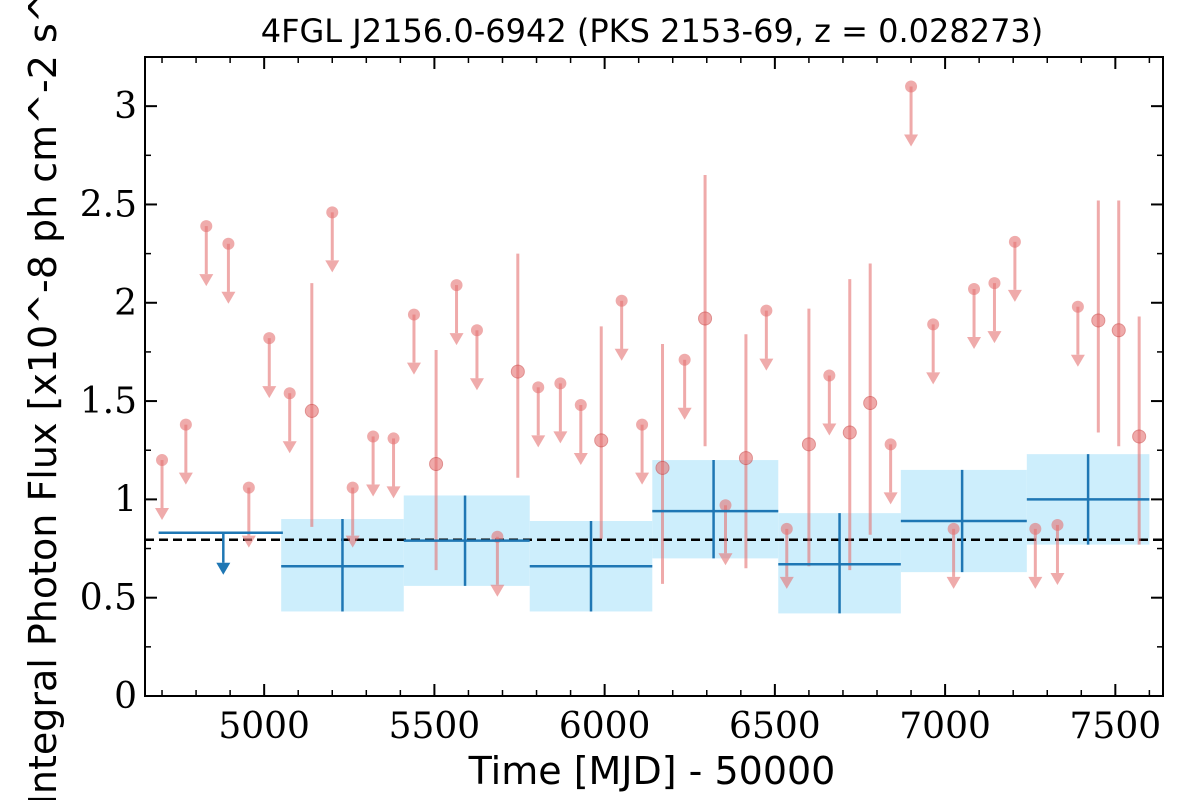 The width and height of the screenshot is (1200, 800). I want to click on x-tick-label: 7500, so click(1116, 726).